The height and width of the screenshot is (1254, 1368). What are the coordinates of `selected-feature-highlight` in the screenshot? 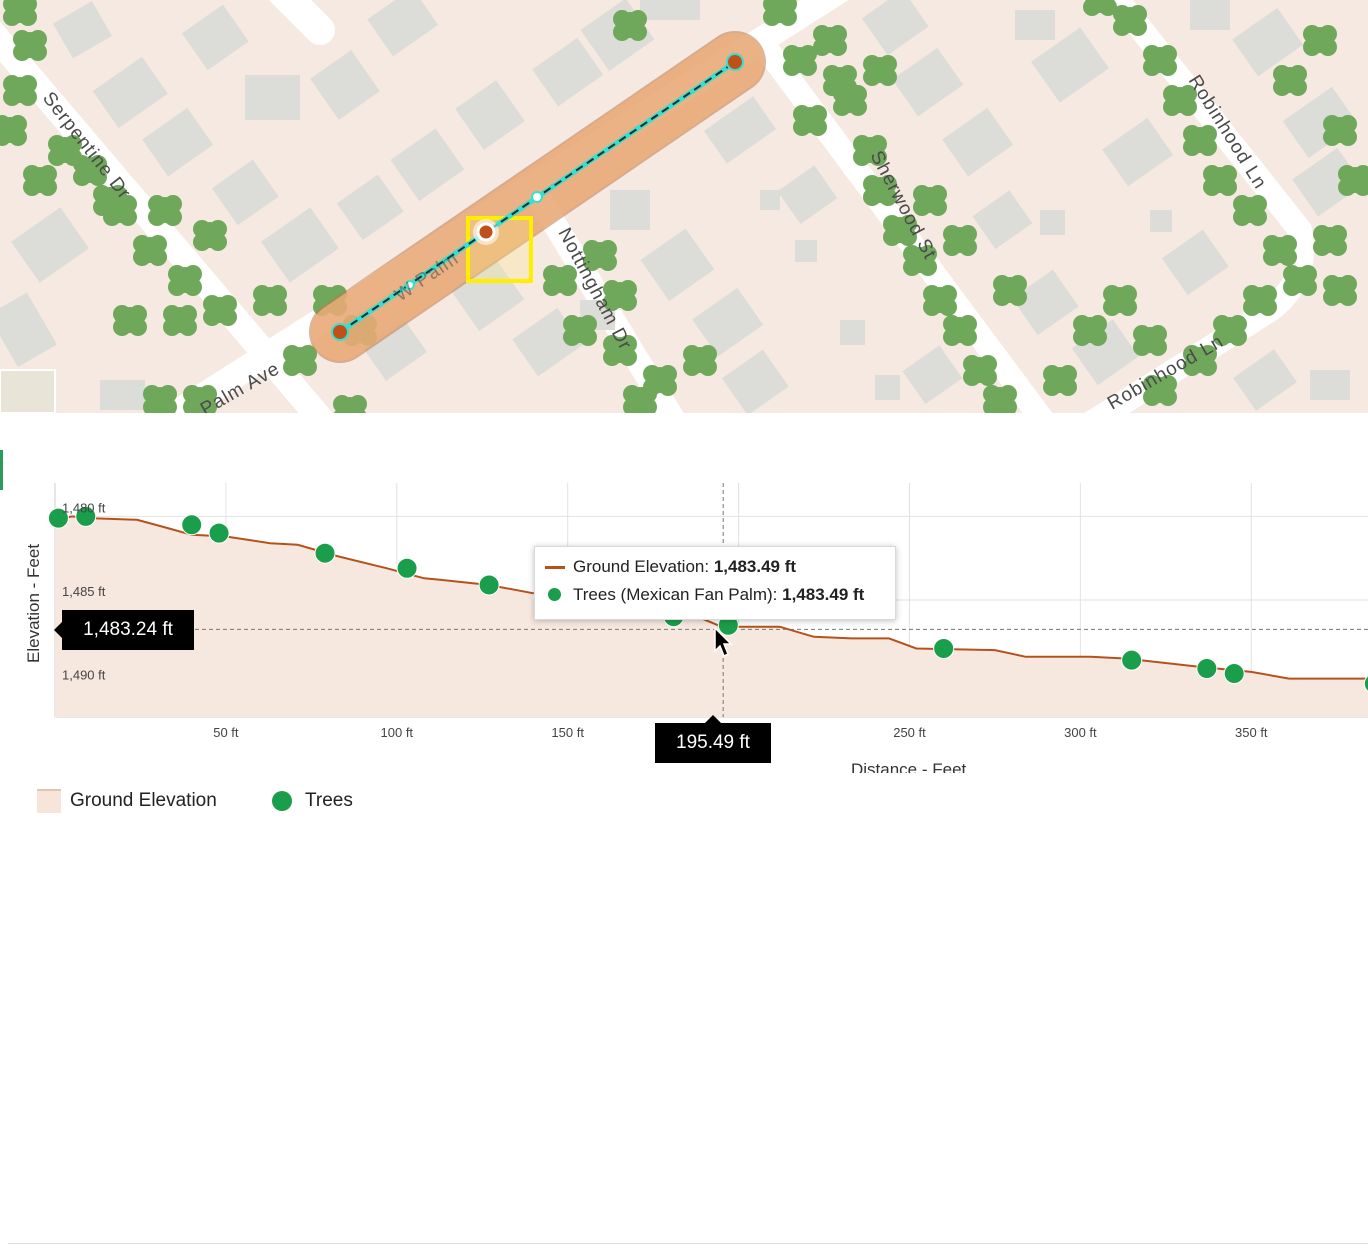 It's located at (499, 249).